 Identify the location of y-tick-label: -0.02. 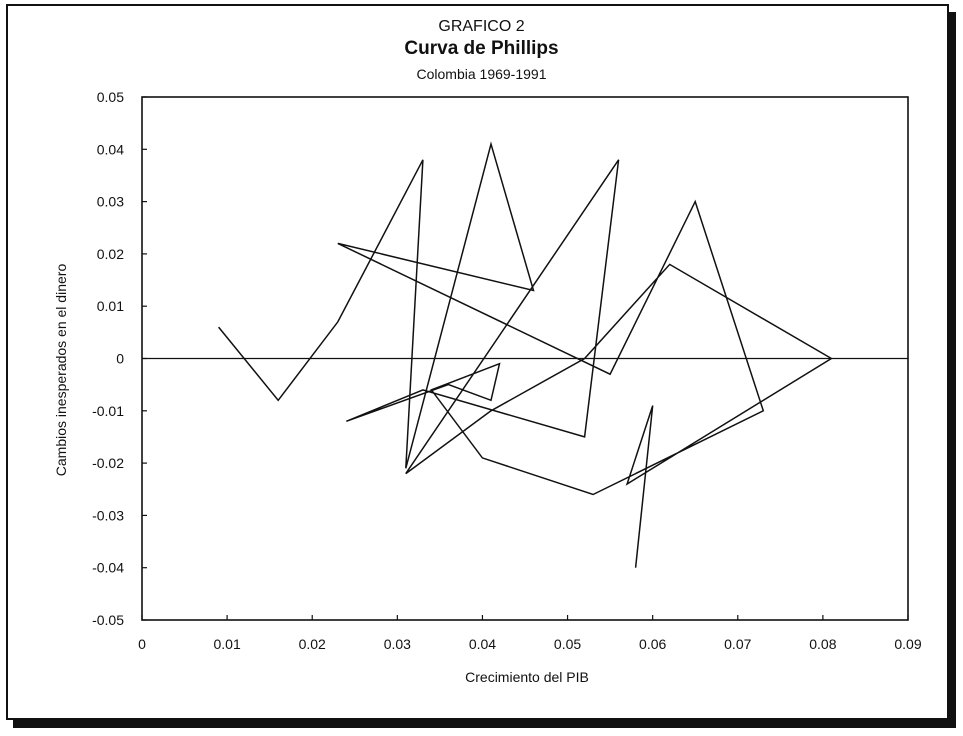
(108, 463).